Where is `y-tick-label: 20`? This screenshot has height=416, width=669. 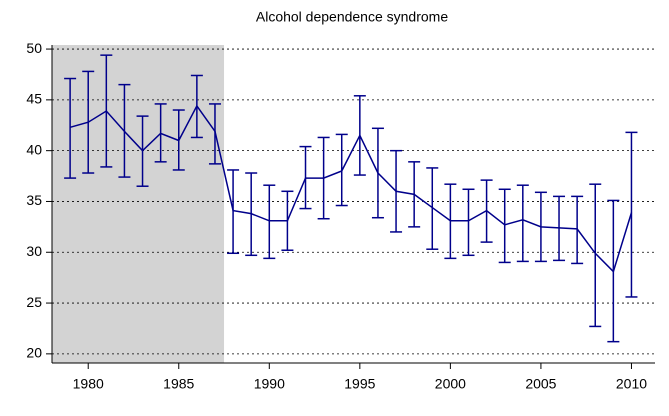
y-tick-label: 20 is located at coordinates (34, 353).